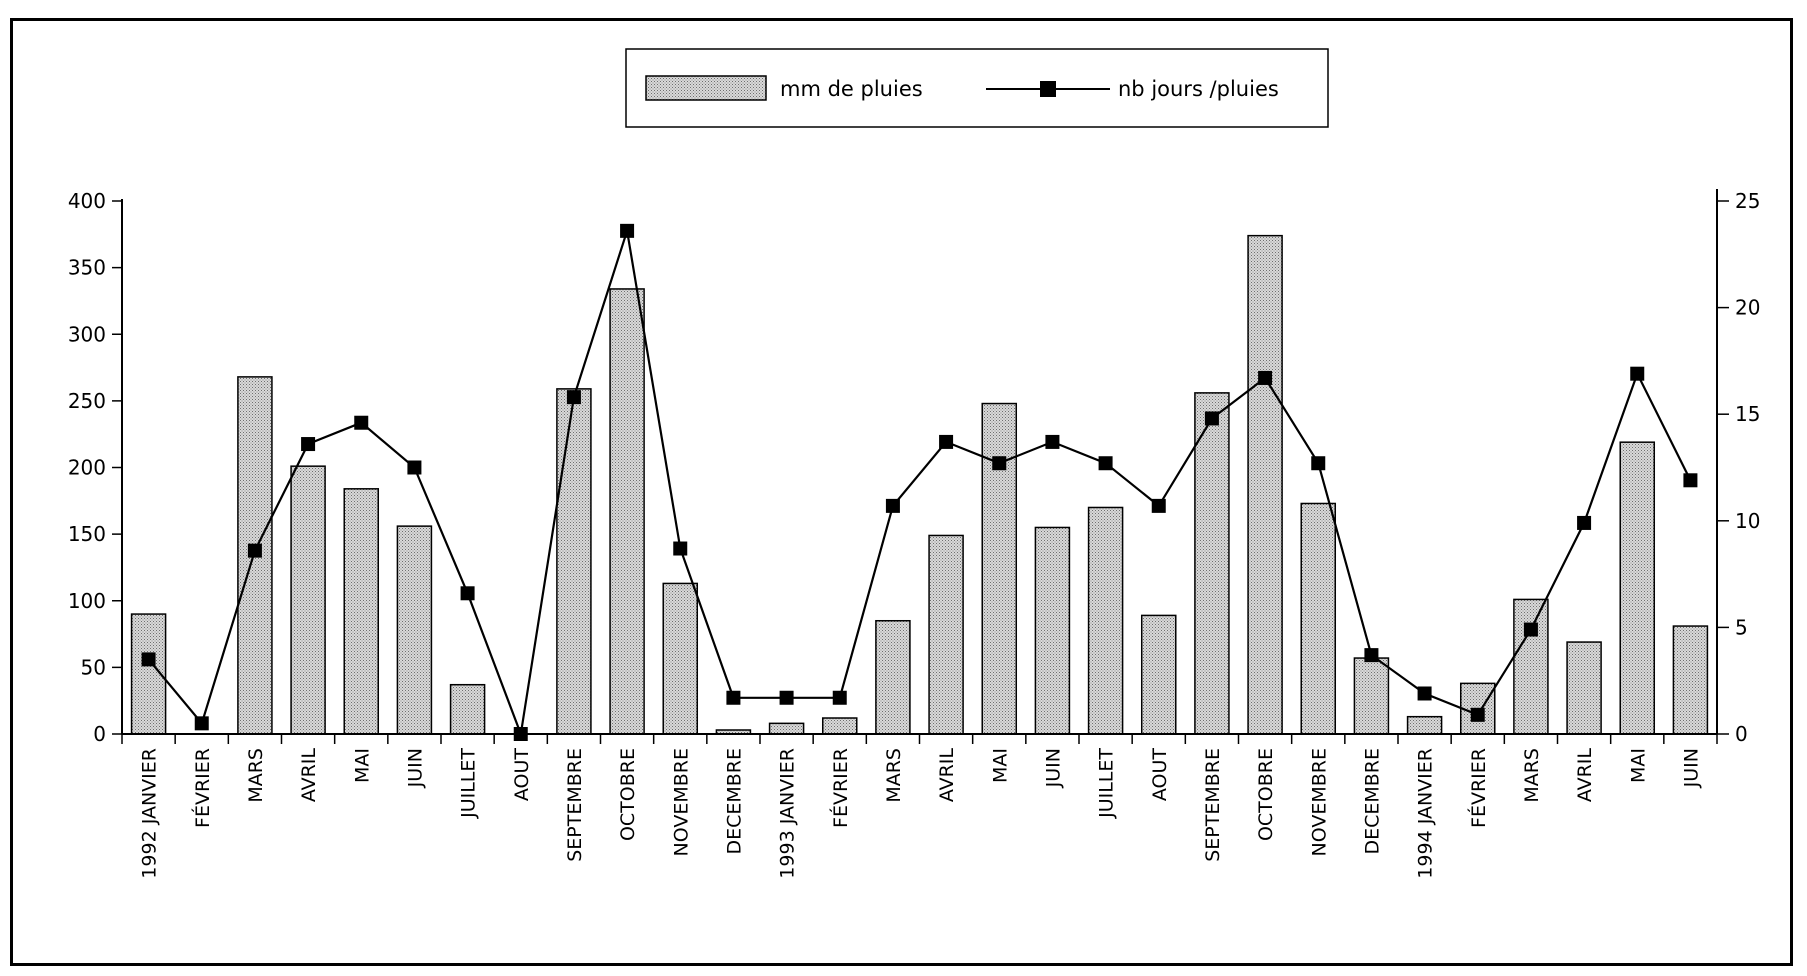 This screenshot has height=976, width=1807. Describe the element at coordinates (87, 334) in the screenshot. I see `y-tick-label-left: 300` at that location.